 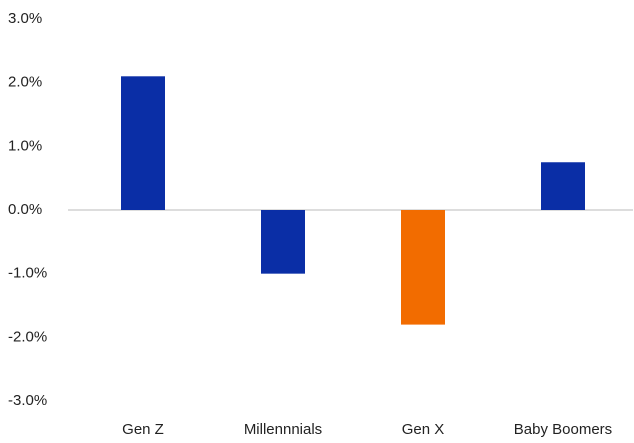 I want to click on y-tick-label: -1.0%, so click(x=27, y=273).